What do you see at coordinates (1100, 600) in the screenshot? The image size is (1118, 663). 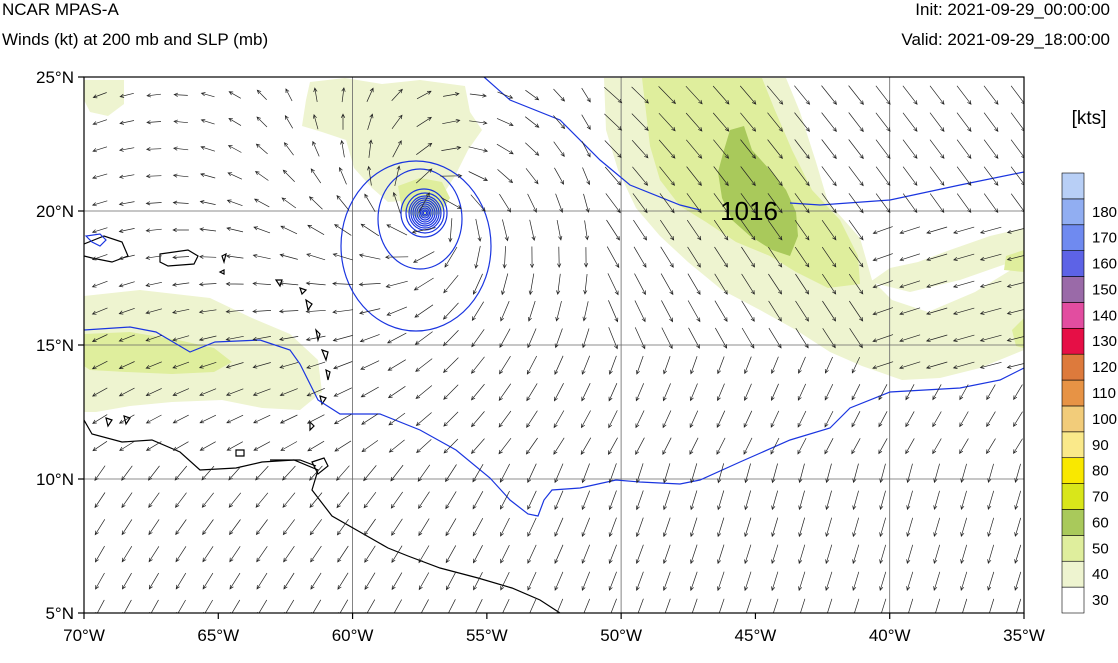 I see `colorbar-label: 30` at bounding box center [1100, 600].